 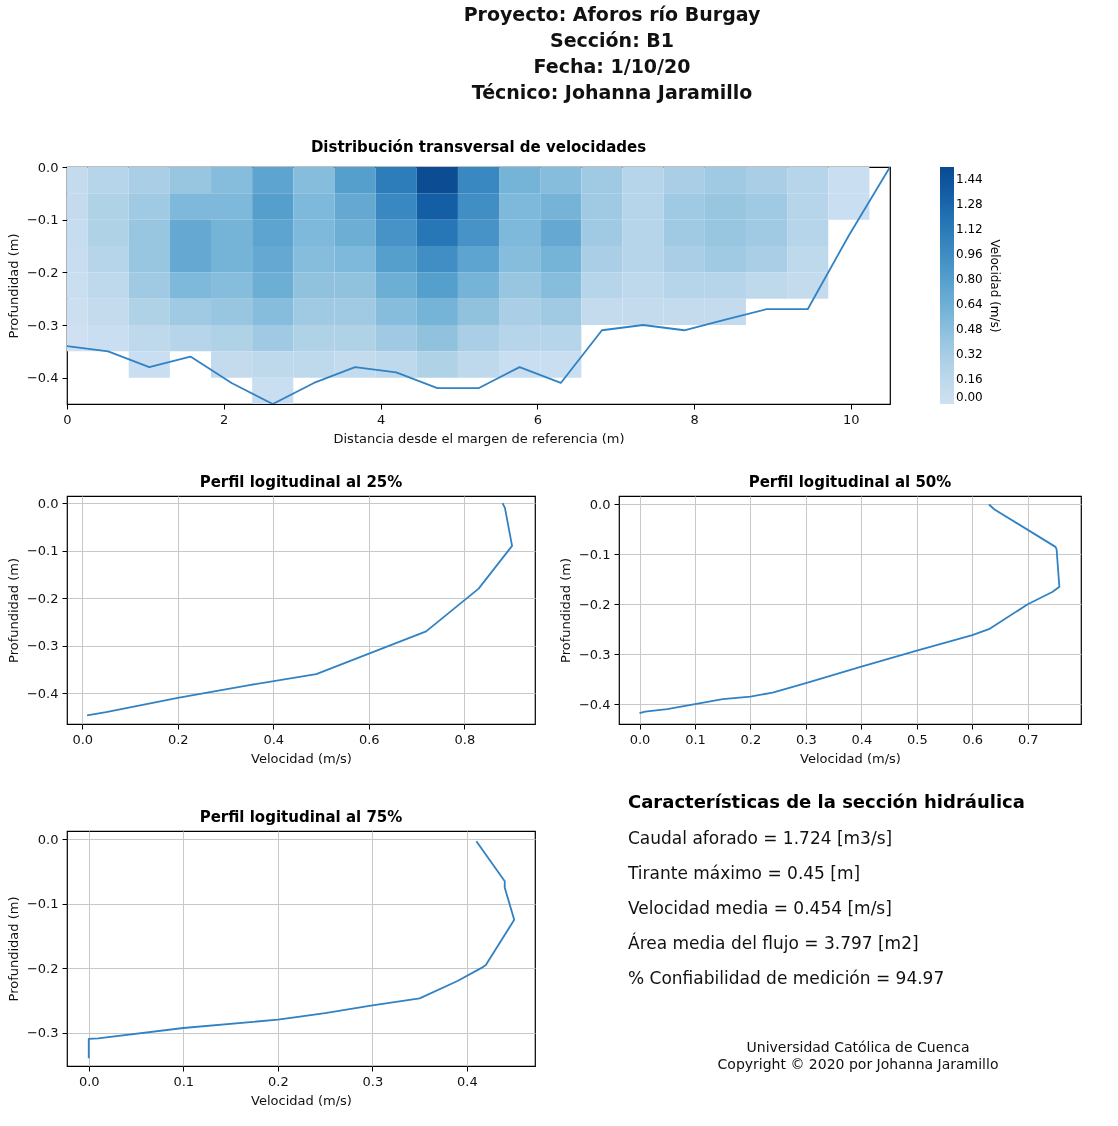 What do you see at coordinates (760, 908) in the screenshot?
I see `text: Velocidad media = 0.454 [m/s]` at bounding box center [760, 908].